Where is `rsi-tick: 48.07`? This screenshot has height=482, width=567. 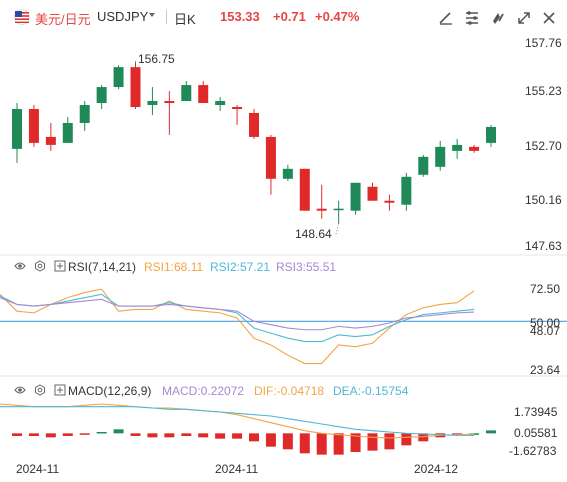
rsi-tick: 48.07 is located at coordinates (545, 331).